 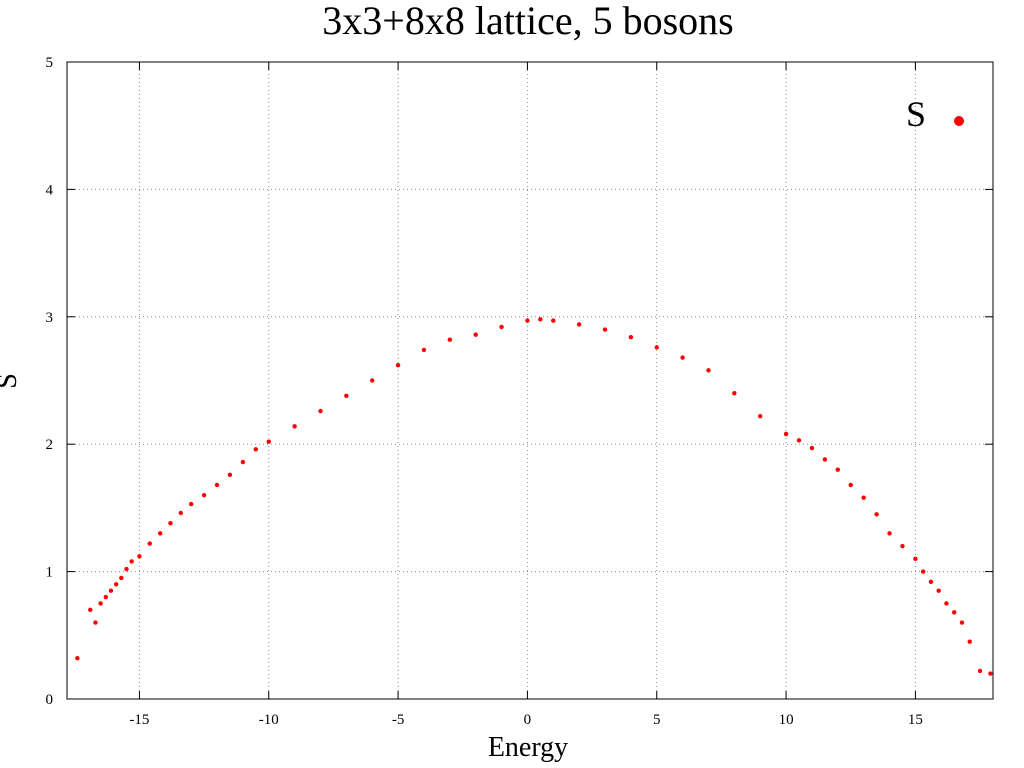 What do you see at coordinates (11, 381) in the screenshot?
I see `y-axis-label: S` at bounding box center [11, 381].